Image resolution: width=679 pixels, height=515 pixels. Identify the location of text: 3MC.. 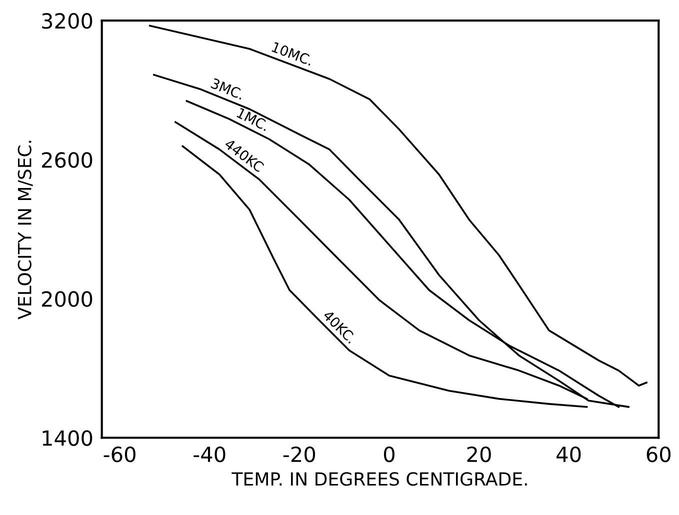
(227, 89).